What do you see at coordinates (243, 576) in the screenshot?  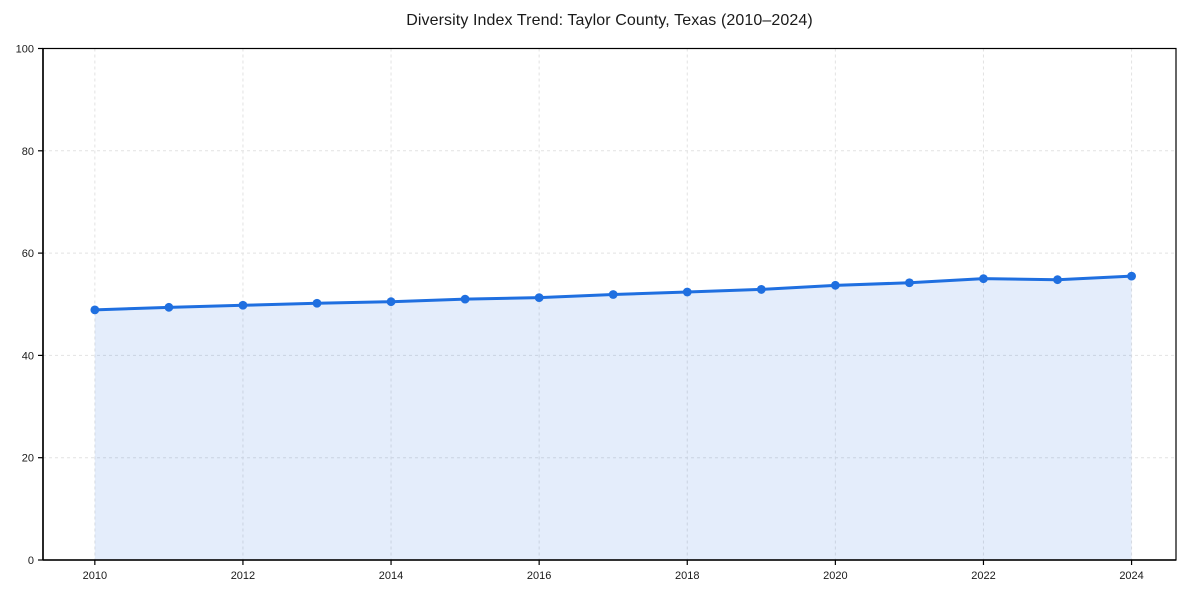 I see `x-tick-label: 2012` at bounding box center [243, 576].